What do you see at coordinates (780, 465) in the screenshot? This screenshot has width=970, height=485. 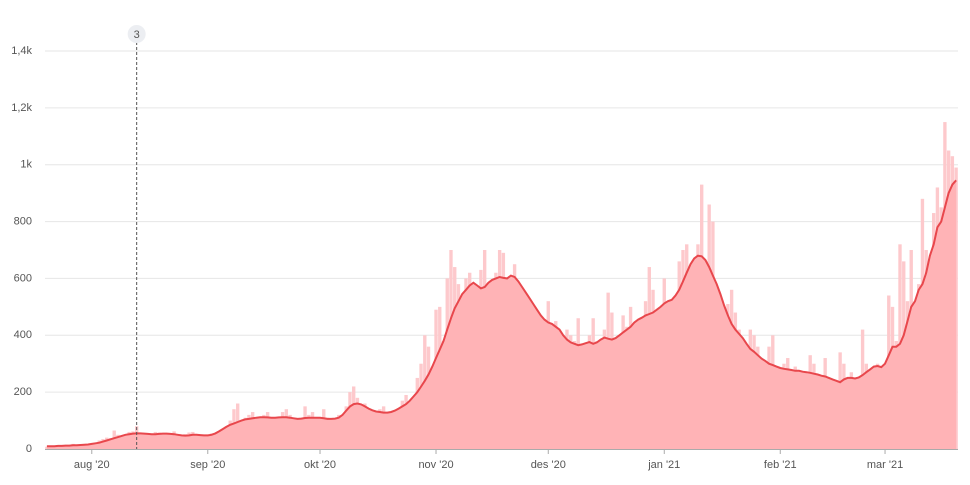 I see `x-tick-label: feb '21` at bounding box center [780, 465].